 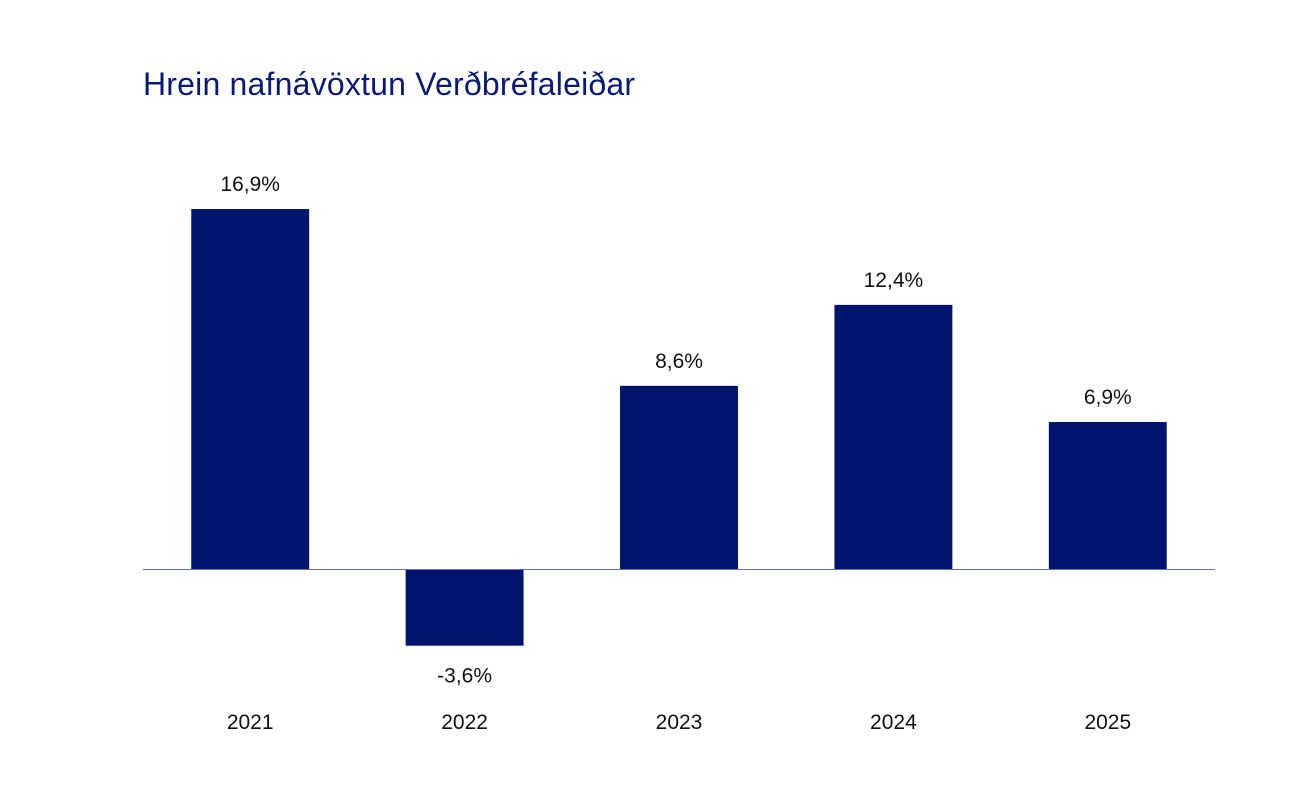 What do you see at coordinates (464, 607) in the screenshot?
I see `bar-2022` at bounding box center [464, 607].